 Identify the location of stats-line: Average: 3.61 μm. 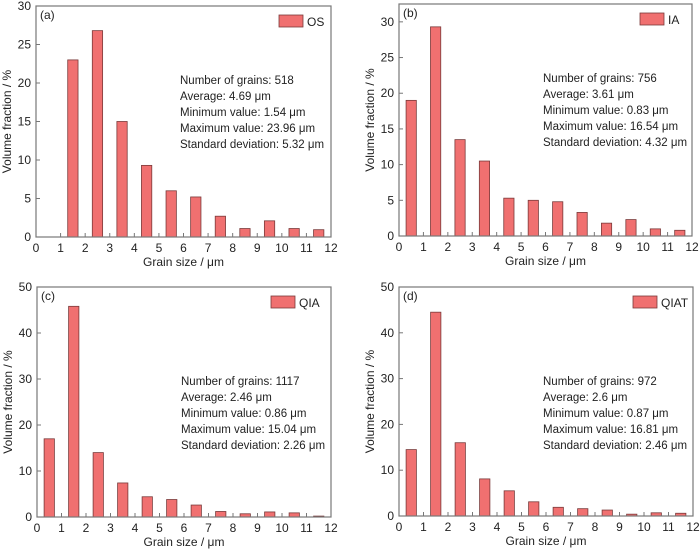
(588, 95).